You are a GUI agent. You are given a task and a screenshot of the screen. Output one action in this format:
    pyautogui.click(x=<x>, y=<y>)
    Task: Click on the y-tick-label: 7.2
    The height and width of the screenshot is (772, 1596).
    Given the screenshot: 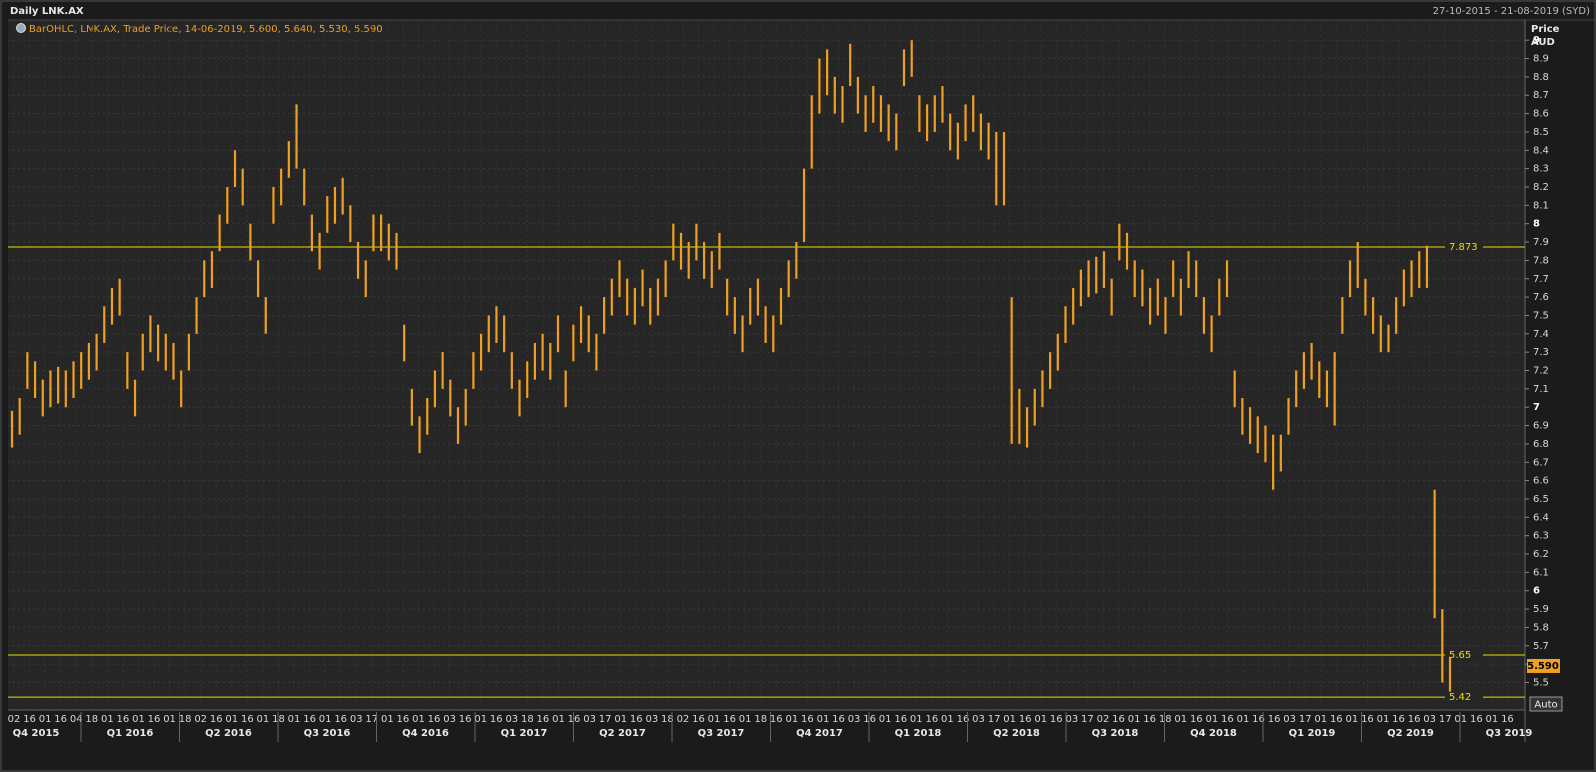 What is the action you would take?
    pyautogui.click(x=1541, y=371)
    